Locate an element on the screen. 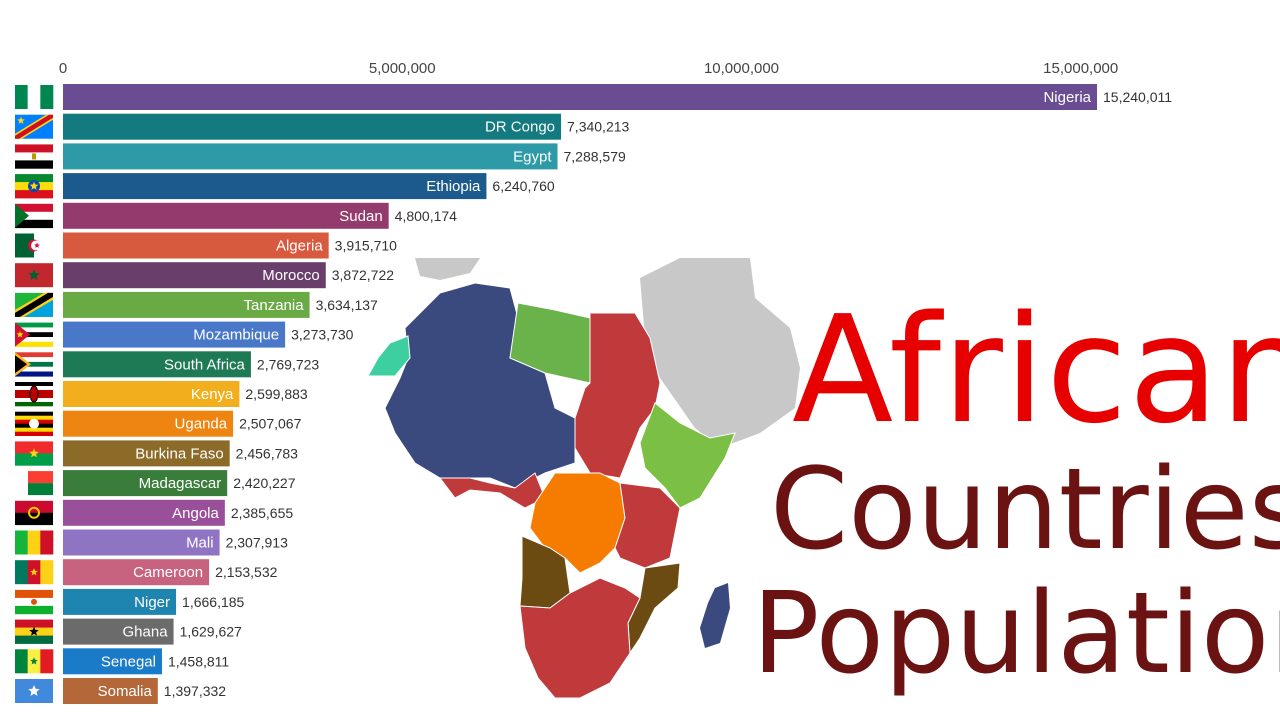 The image size is (1280, 720). bar-value-label: 2,307,913 is located at coordinates (257, 543).